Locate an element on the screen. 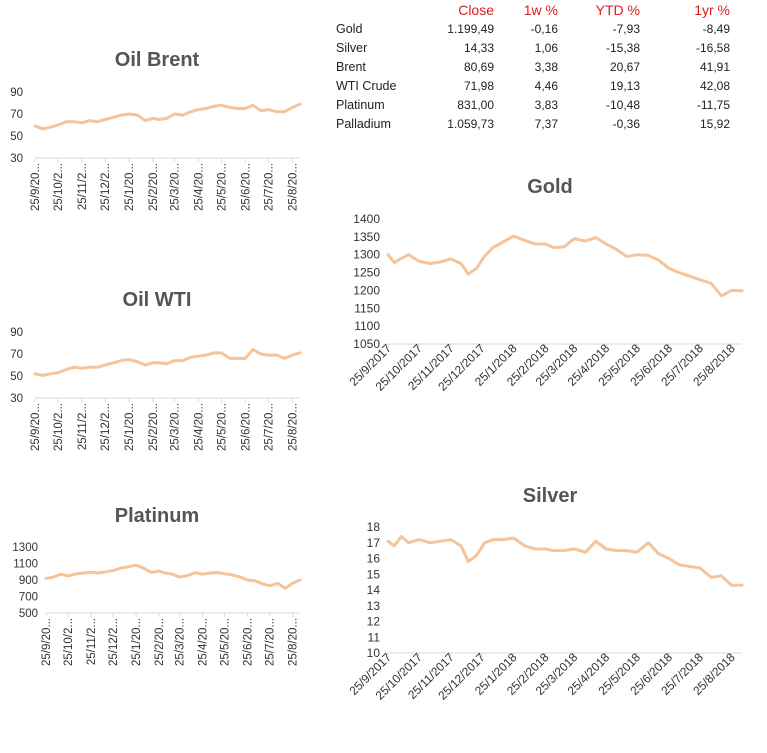 The width and height of the screenshot is (767, 753). table-cell: 80,69 is located at coordinates (478, 66).